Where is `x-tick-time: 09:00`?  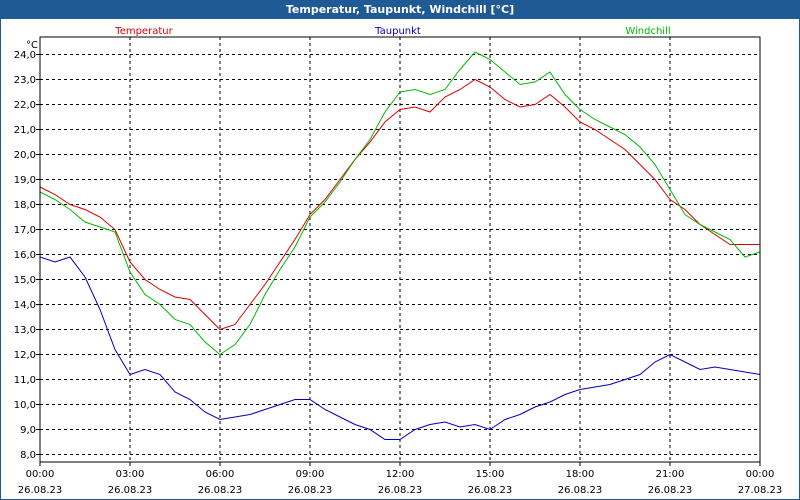 x-tick-time: 09:00 is located at coordinates (310, 474).